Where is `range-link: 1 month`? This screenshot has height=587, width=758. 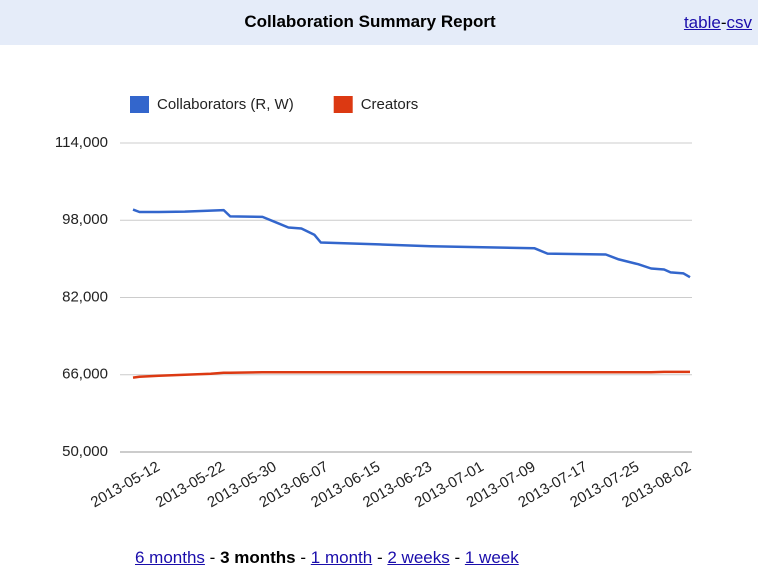 range-link: 1 month is located at coordinates (341, 557).